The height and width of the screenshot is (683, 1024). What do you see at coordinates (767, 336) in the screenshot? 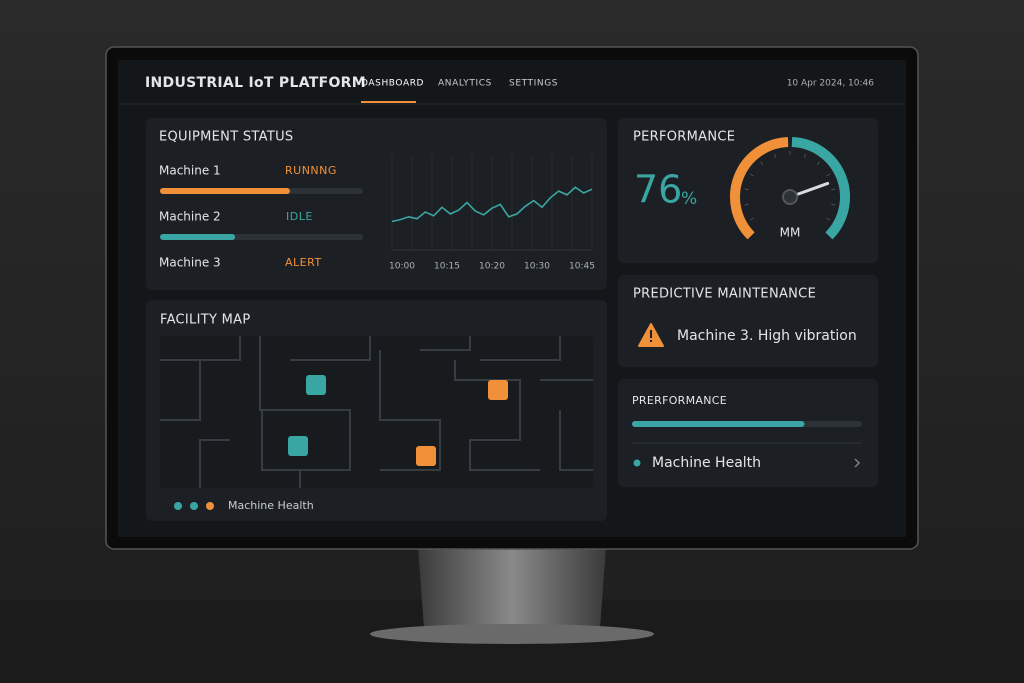
I see `maintenance-message: Machine 3. High vibration` at bounding box center [767, 336].